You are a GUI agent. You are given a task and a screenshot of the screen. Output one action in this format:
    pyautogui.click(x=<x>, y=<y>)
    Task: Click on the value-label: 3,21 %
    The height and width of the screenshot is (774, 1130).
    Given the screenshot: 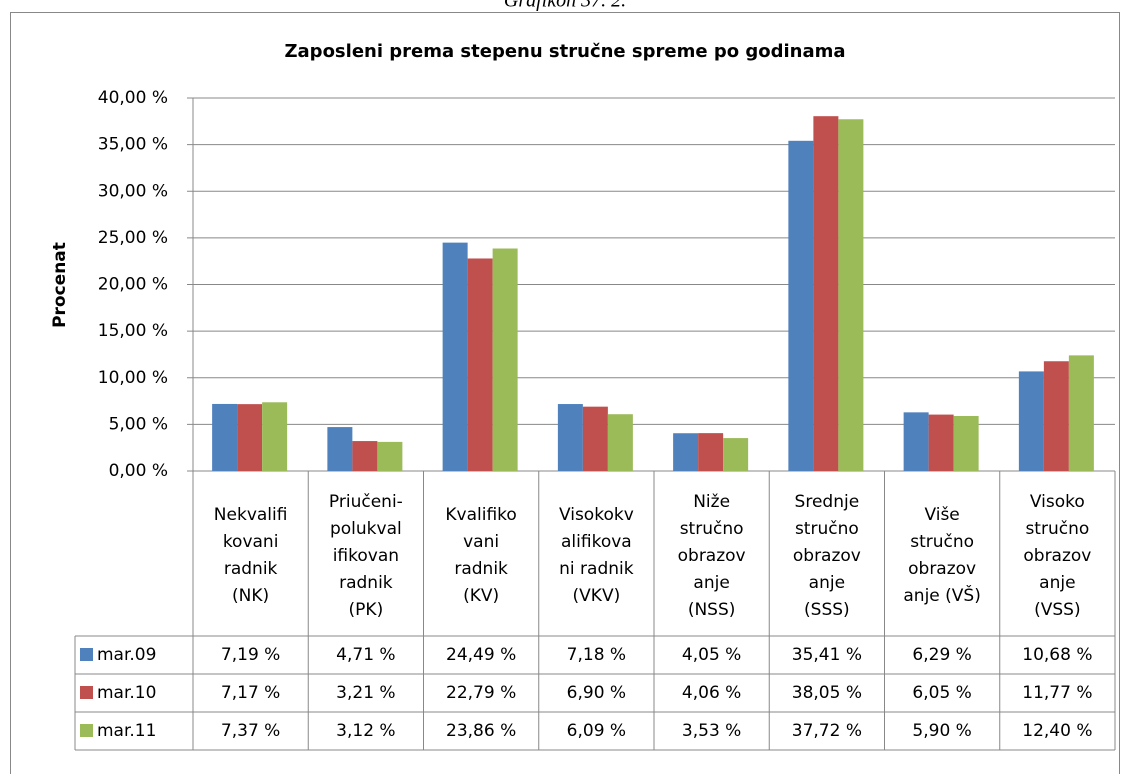 What is the action you would take?
    pyautogui.click(x=365, y=693)
    